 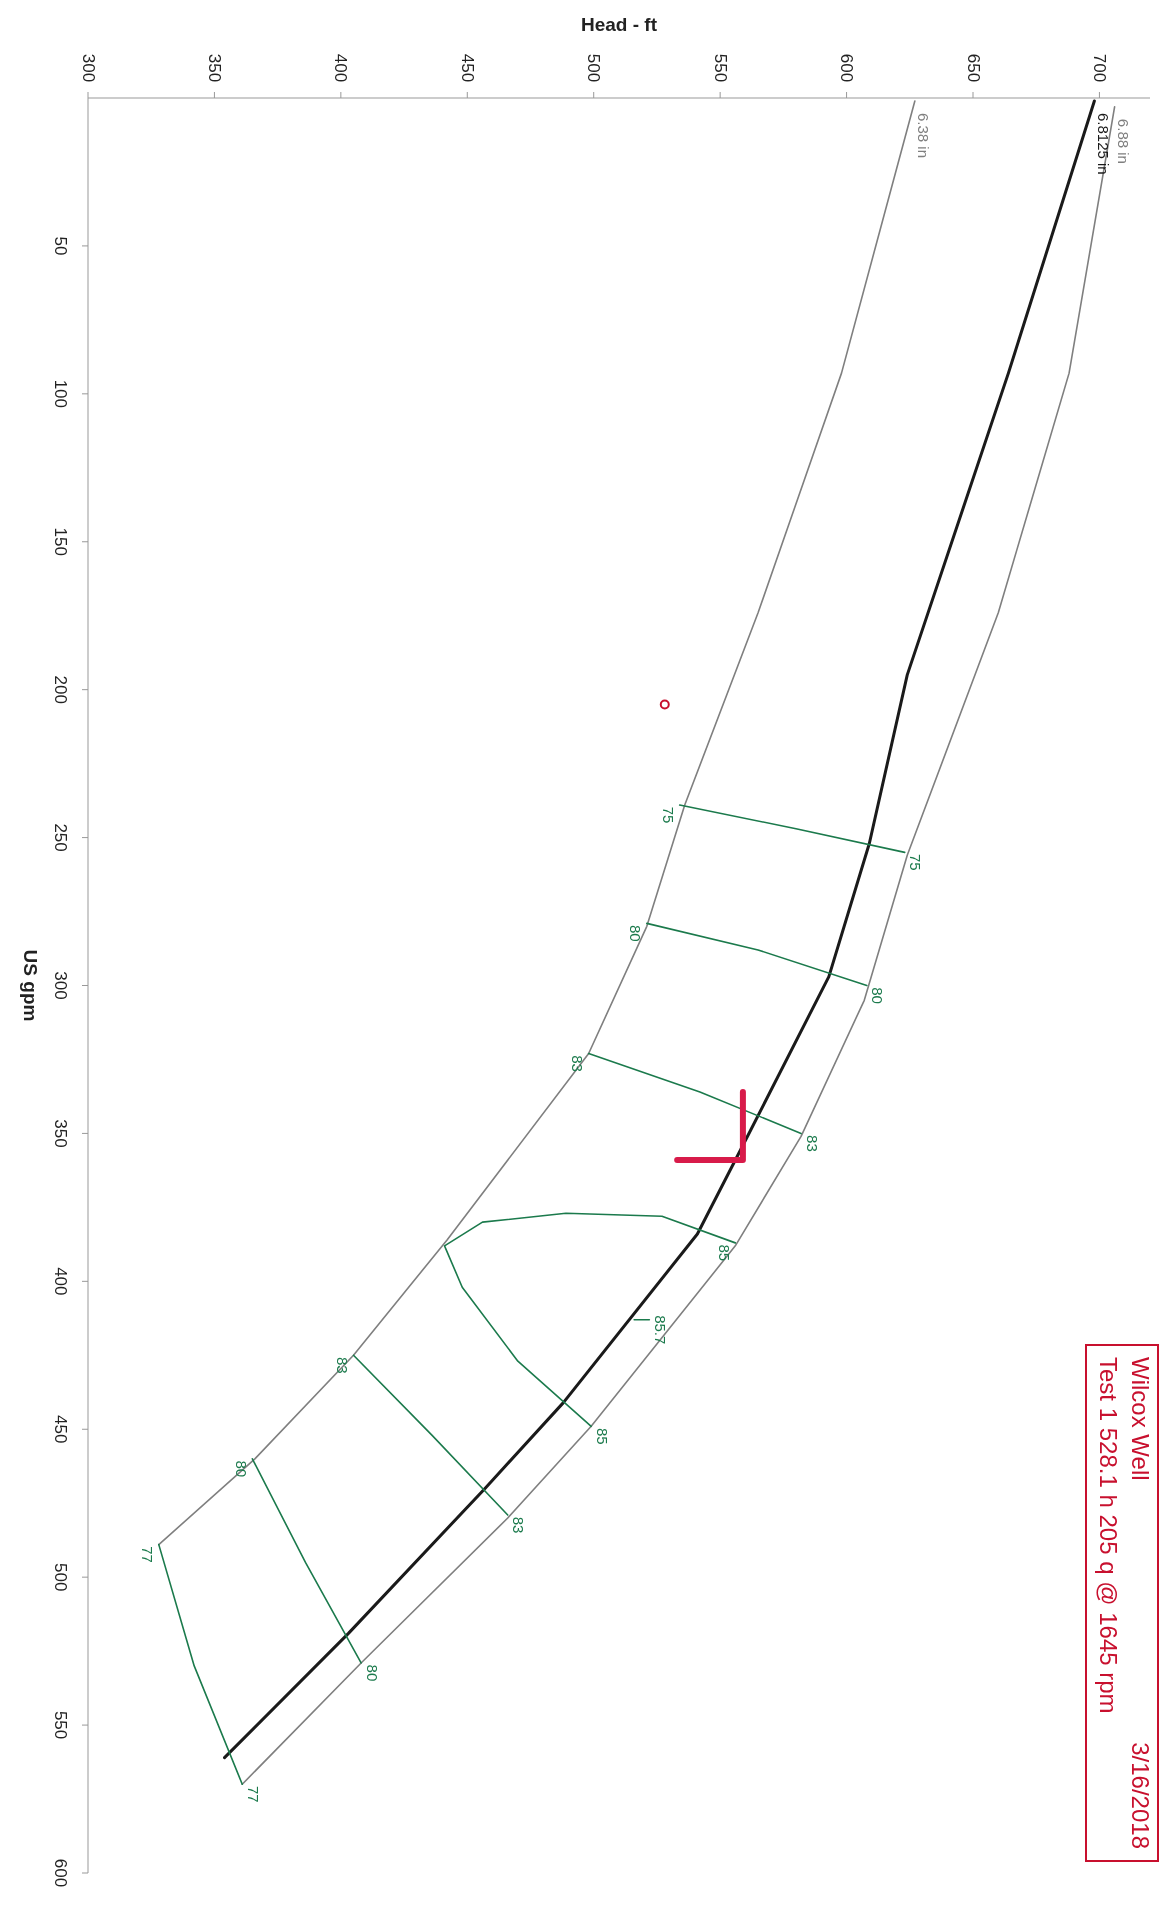 What do you see at coordinates (1140, 1795) in the screenshot?
I see `annotation: 3/16/2018` at bounding box center [1140, 1795].